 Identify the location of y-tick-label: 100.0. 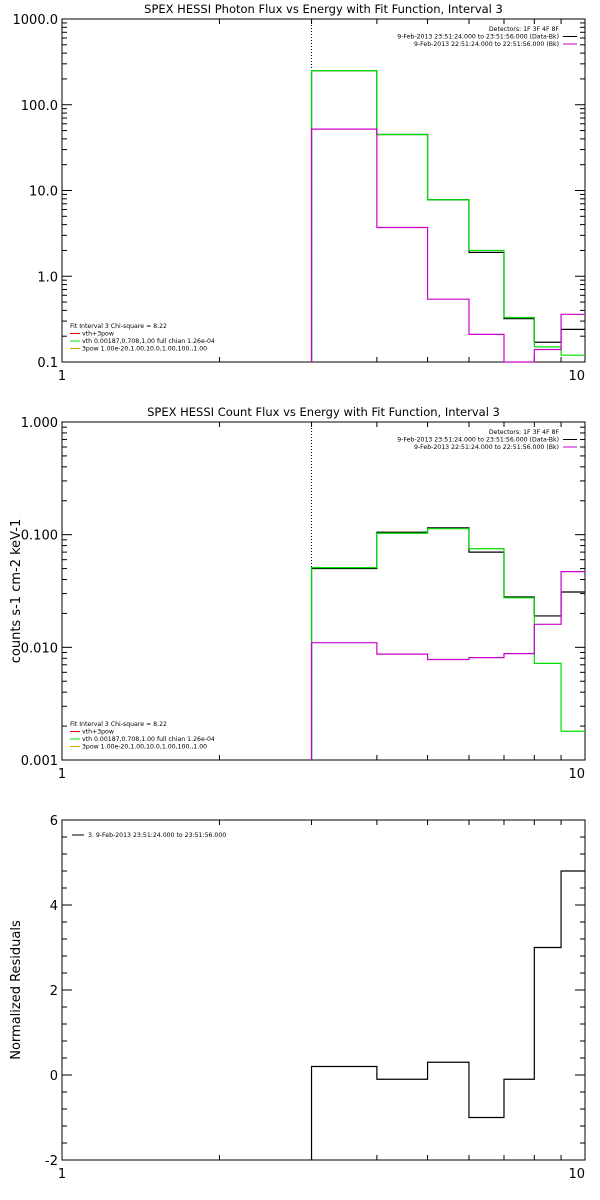
(39, 106).